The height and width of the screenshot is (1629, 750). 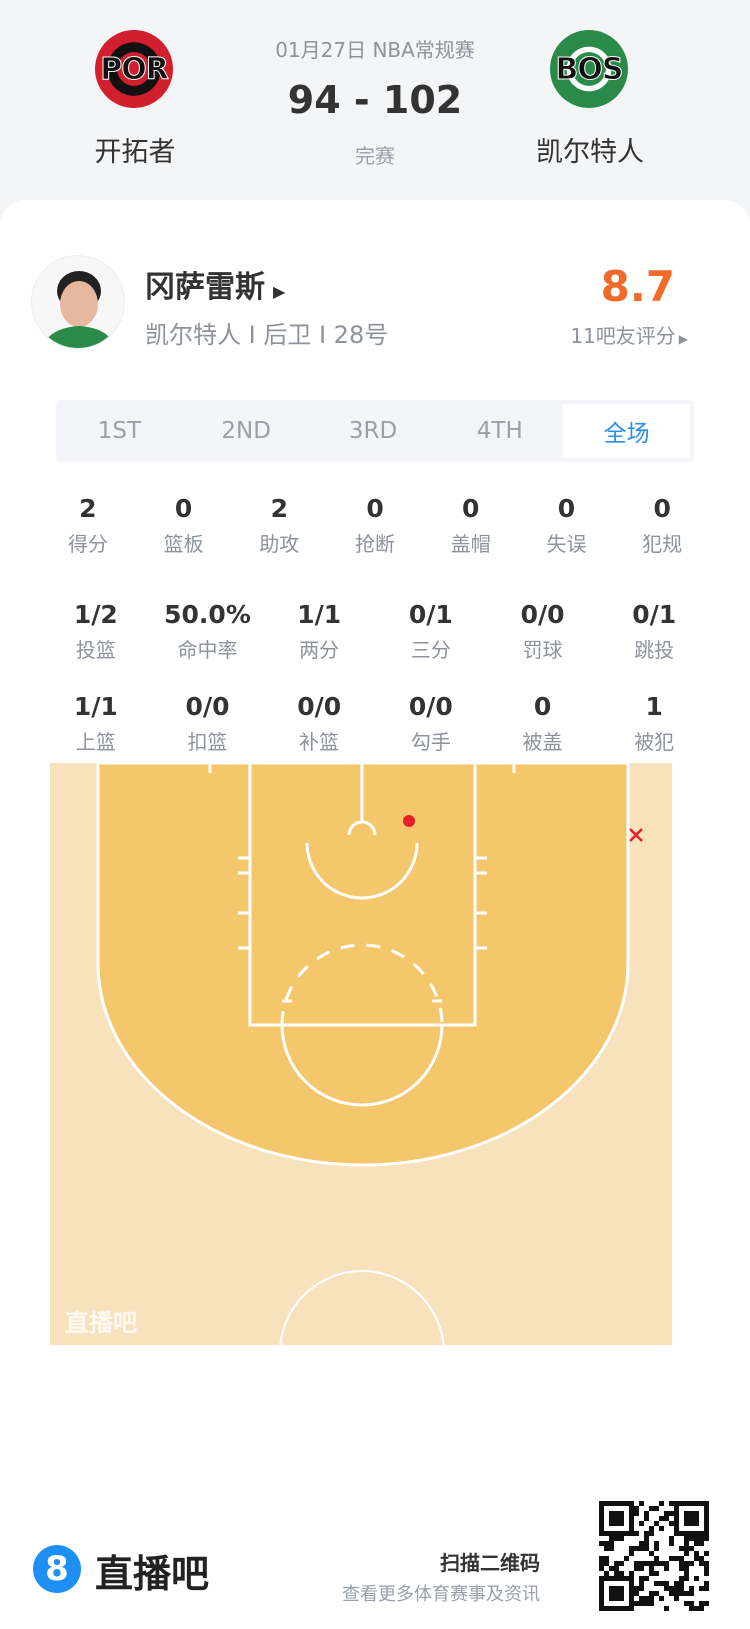 What do you see at coordinates (375, 156) in the screenshot?
I see `game-status: 完赛` at bounding box center [375, 156].